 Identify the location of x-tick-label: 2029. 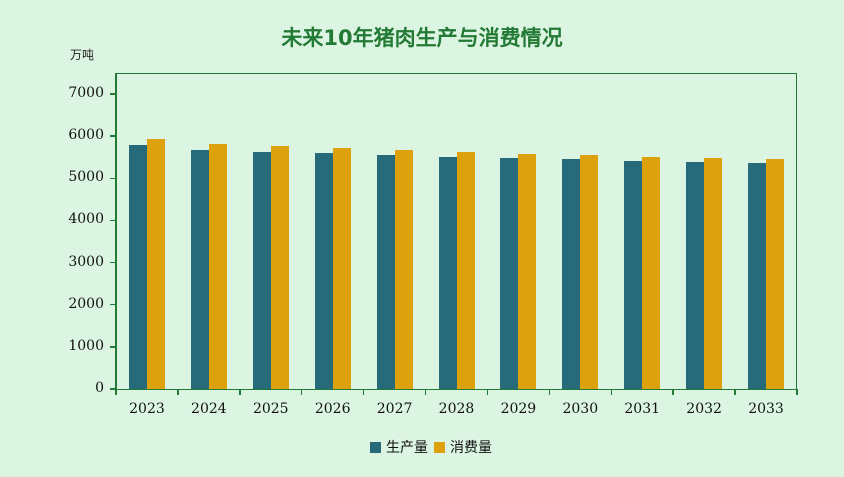
(518, 409).